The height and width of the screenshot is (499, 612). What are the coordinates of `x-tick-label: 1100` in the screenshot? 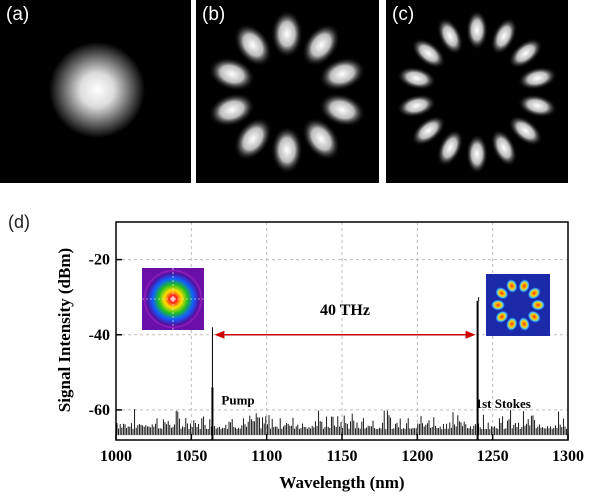 It's located at (266, 456).